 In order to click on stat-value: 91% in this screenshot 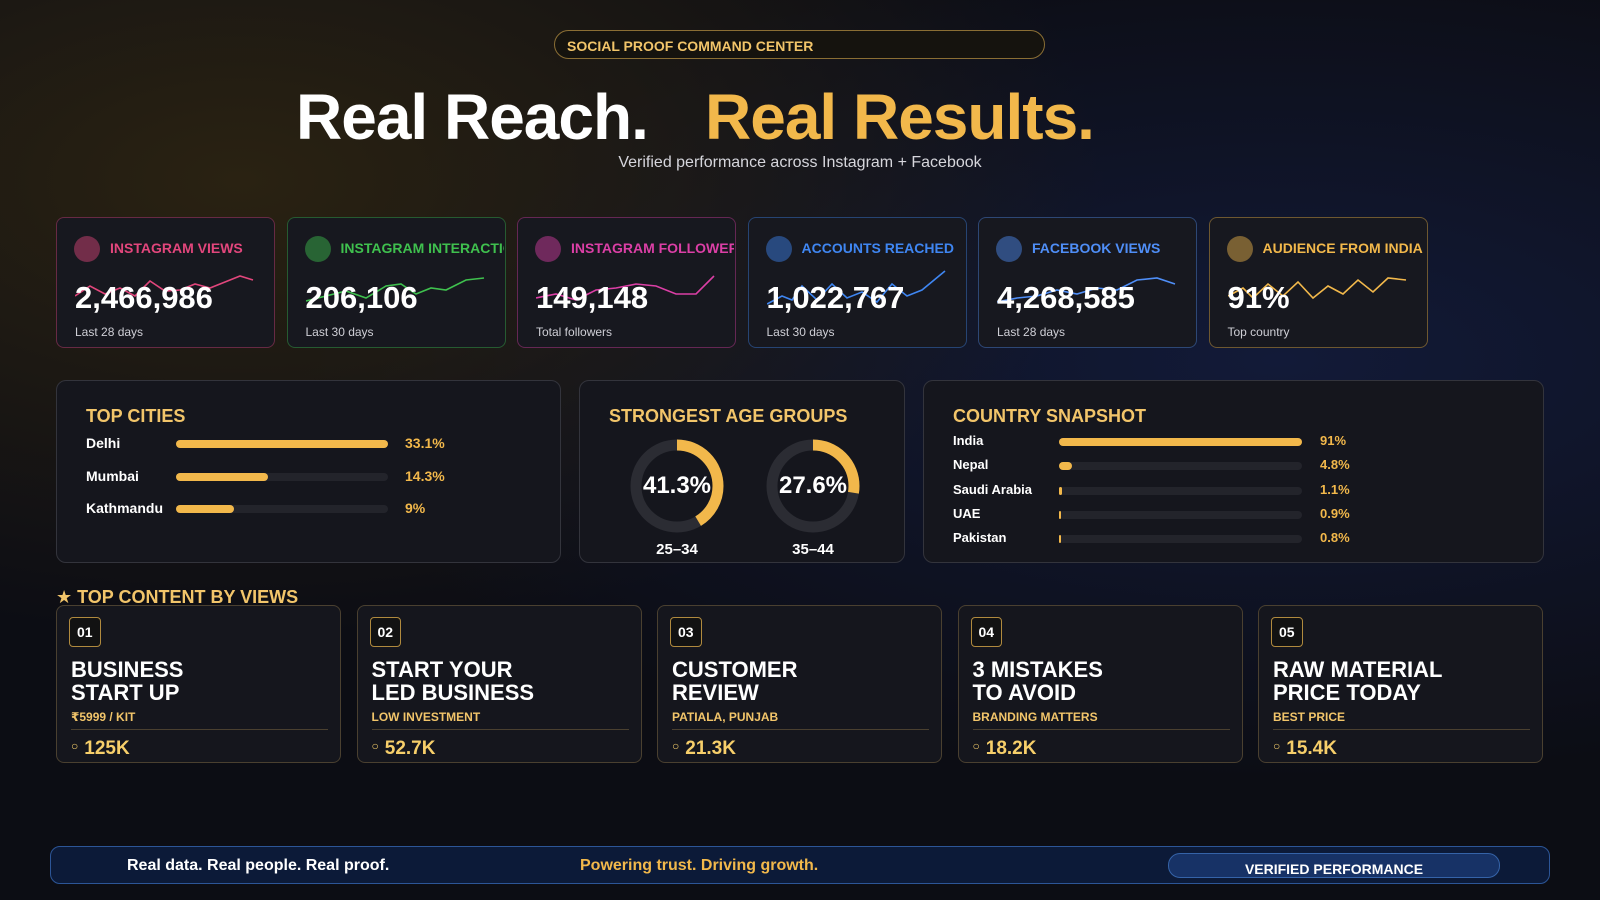, I will do `click(1258, 297)`.